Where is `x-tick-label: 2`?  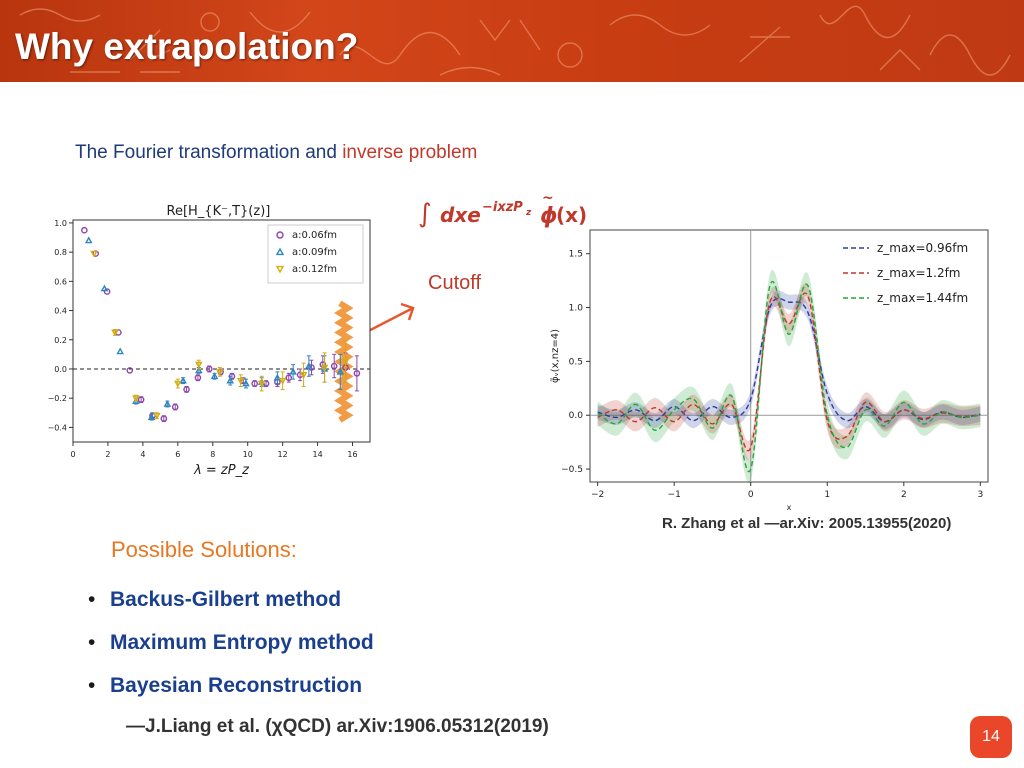 x-tick-label: 2 is located at coordinates (904, 495).